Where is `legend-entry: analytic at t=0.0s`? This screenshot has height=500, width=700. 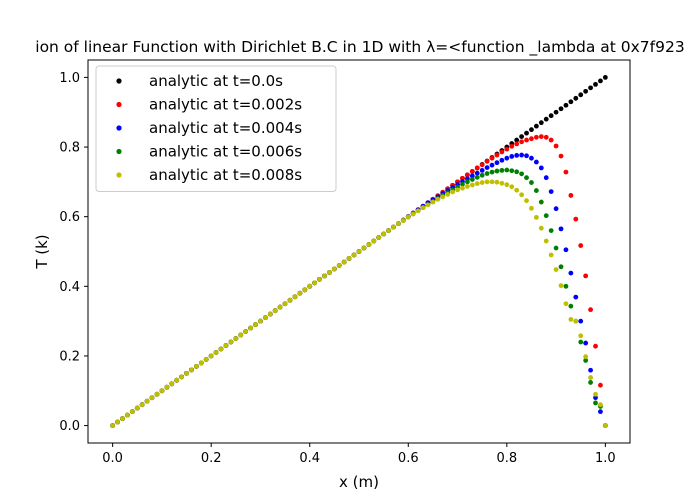 legend-entry: analytic at t=0.0s is located at coordinates (216, 81).